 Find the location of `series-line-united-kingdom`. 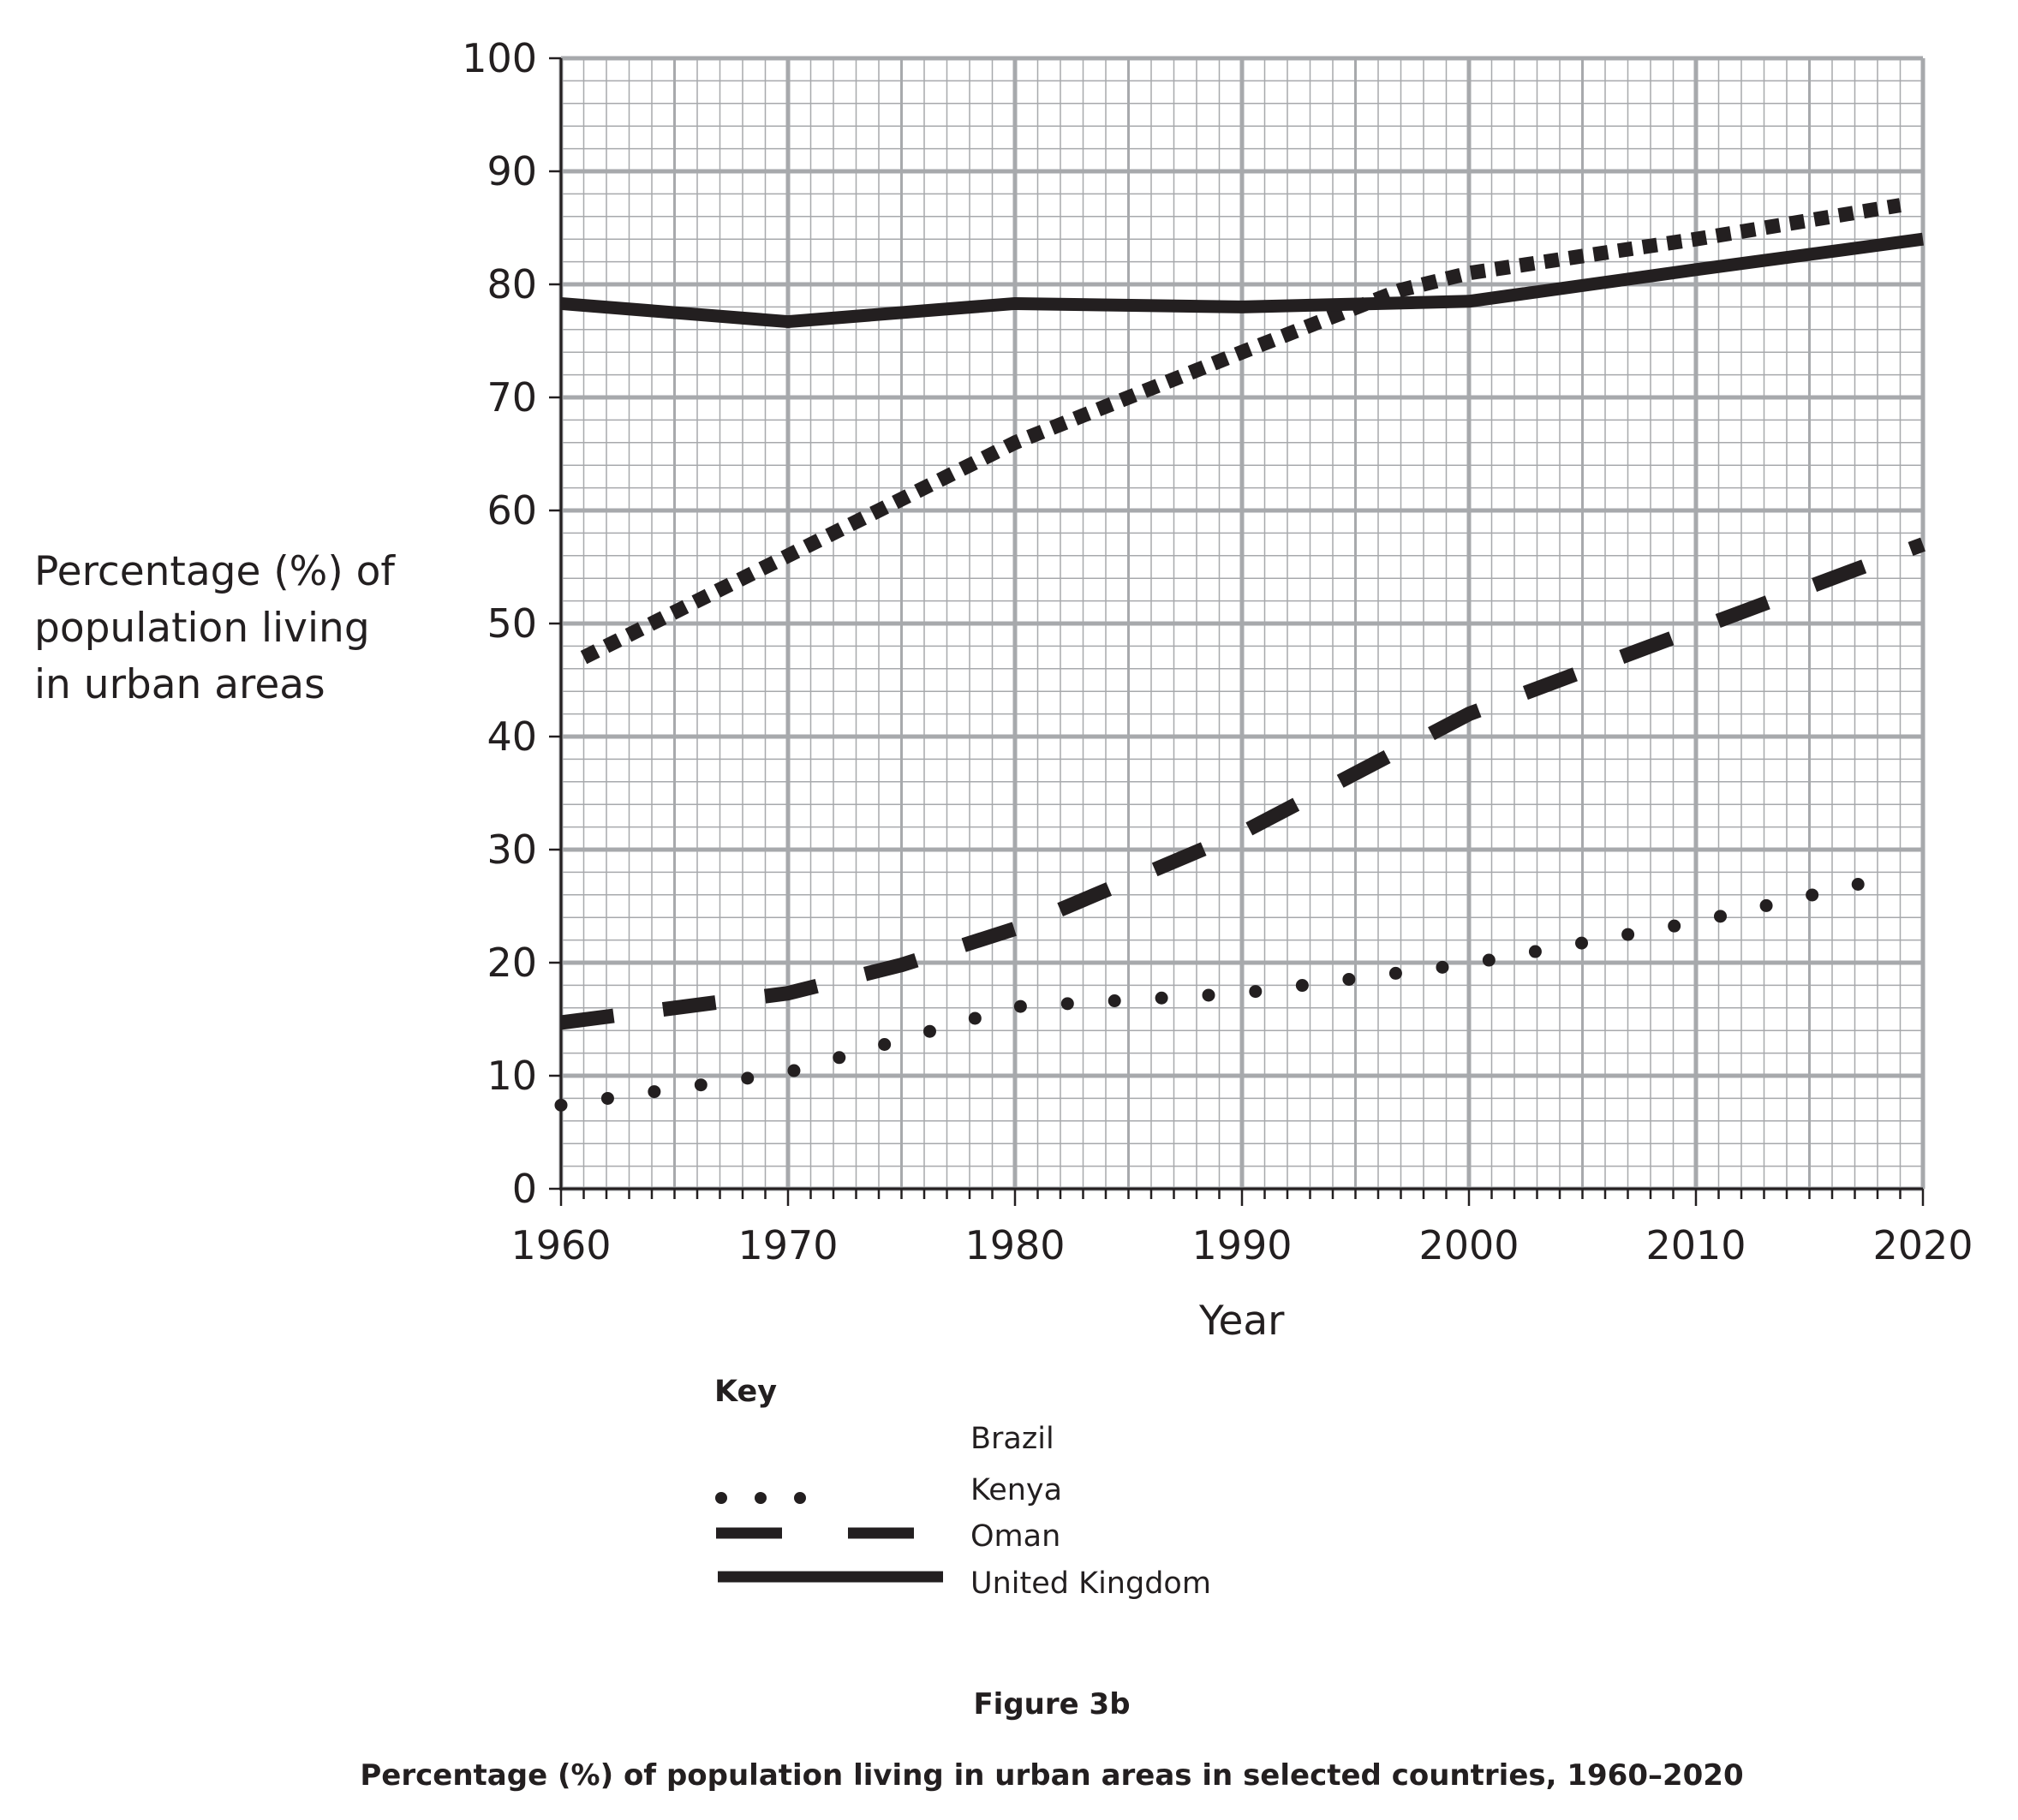

series-line-united-kingdom is located at coordinates (1242, 280).